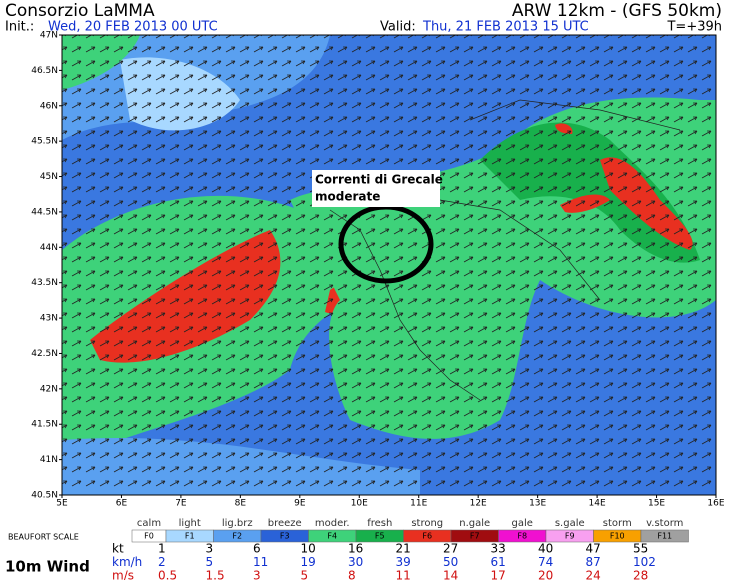 The image size is (751, 584). Describe the element at coordinates (49, 177) in the screenshot. I see `lat-label: 45N` at that location.